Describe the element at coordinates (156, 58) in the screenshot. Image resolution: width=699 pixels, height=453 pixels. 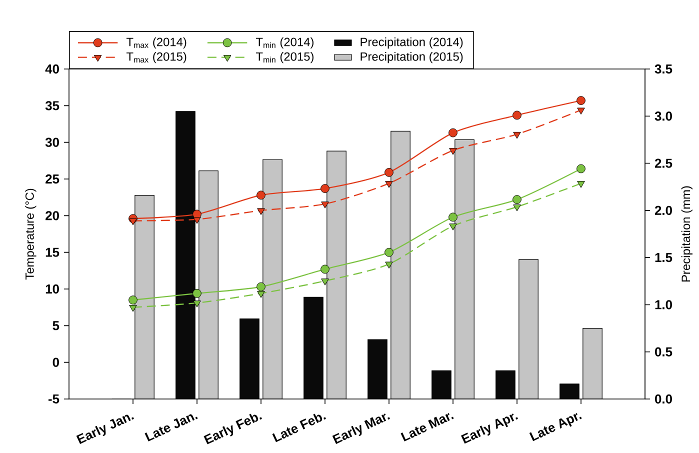
I see `legend-label: T$_{max}$ (2015)` at that location.